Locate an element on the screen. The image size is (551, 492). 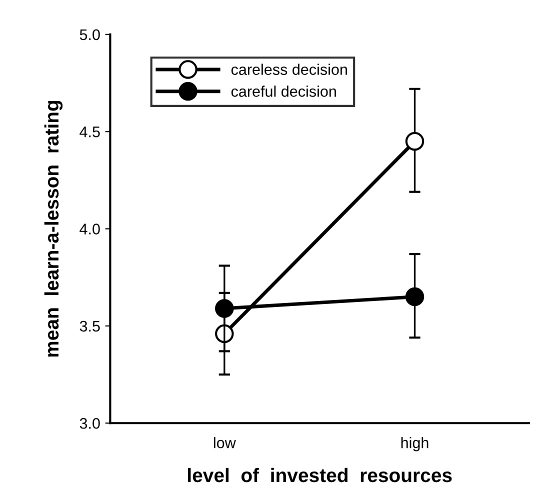
x-tick-label: low is located at coordinates (225, 442).